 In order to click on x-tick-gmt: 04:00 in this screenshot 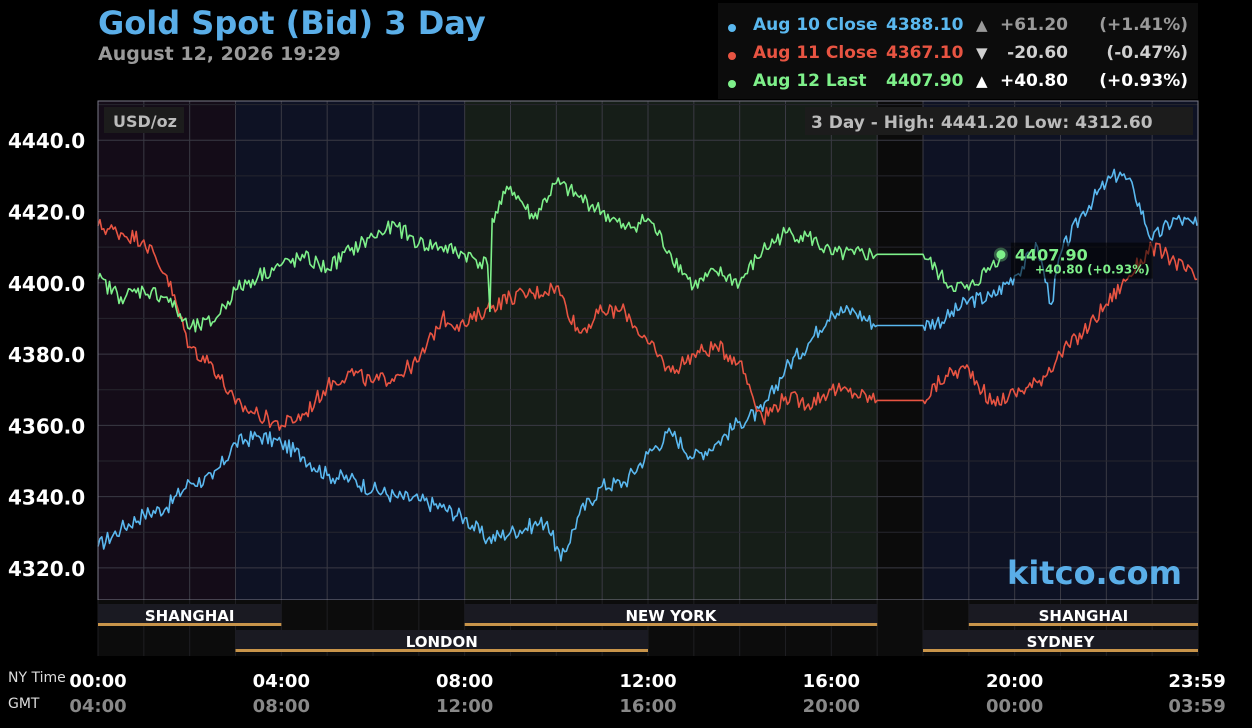, I will do `click(98, 706)`.